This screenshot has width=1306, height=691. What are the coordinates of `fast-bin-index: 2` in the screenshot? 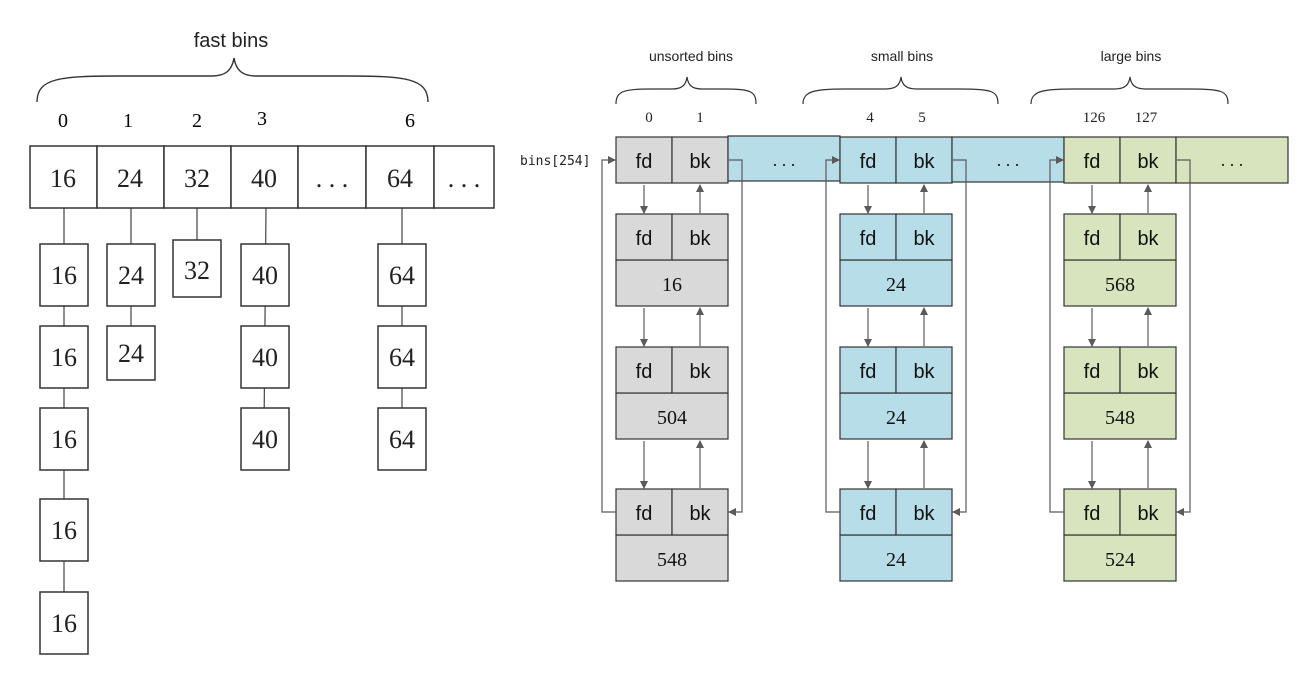 It's located at (197, 121).